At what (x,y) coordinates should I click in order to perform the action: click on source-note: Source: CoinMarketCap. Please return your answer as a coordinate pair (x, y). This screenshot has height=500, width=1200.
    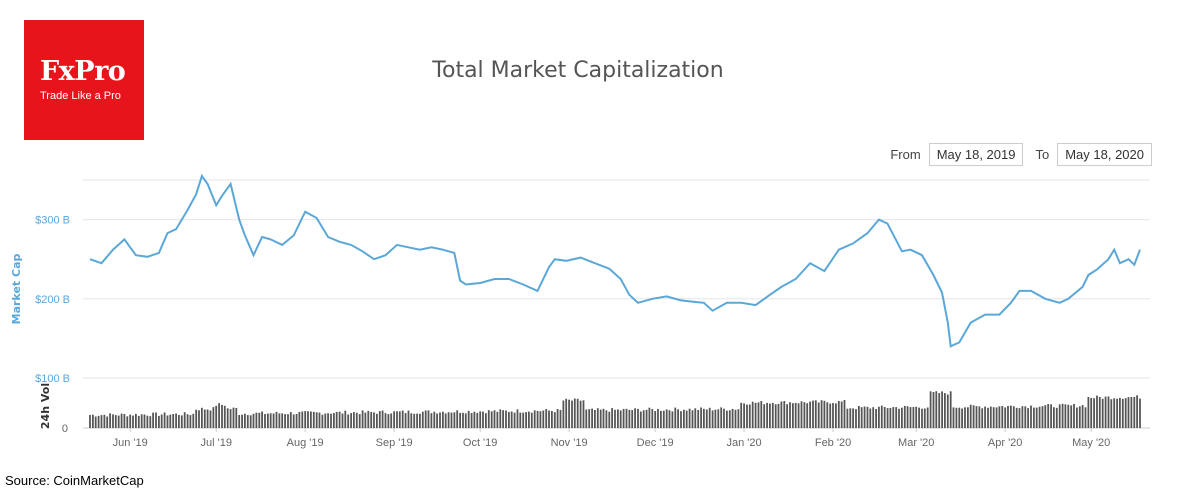
    Looking at the image, I should click on (74, 480).